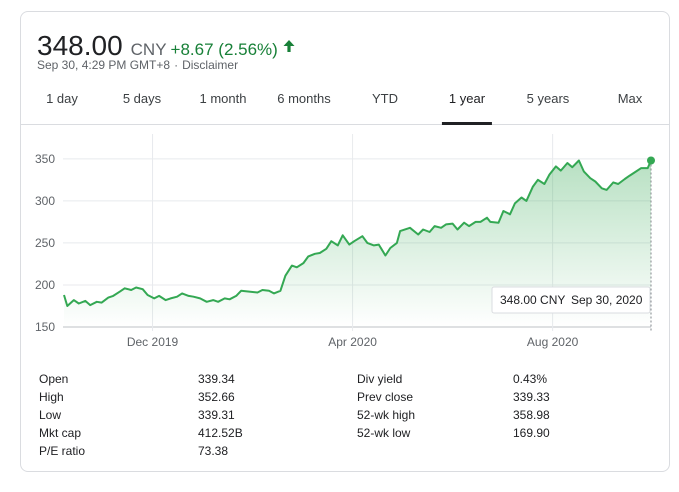 The height and width of the screenshot is (492, 679). I want to click on y-tick-label: 350, so click(45, 159).